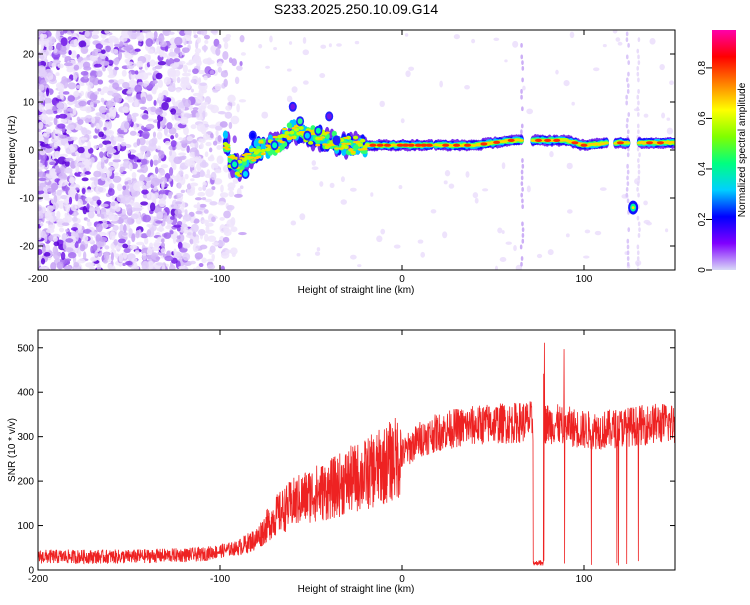 This screenshot has height=605, width=750. Describe the element at coordinates (584, 579) in the screenshot. I see `x-tick-label: 100` at that location.